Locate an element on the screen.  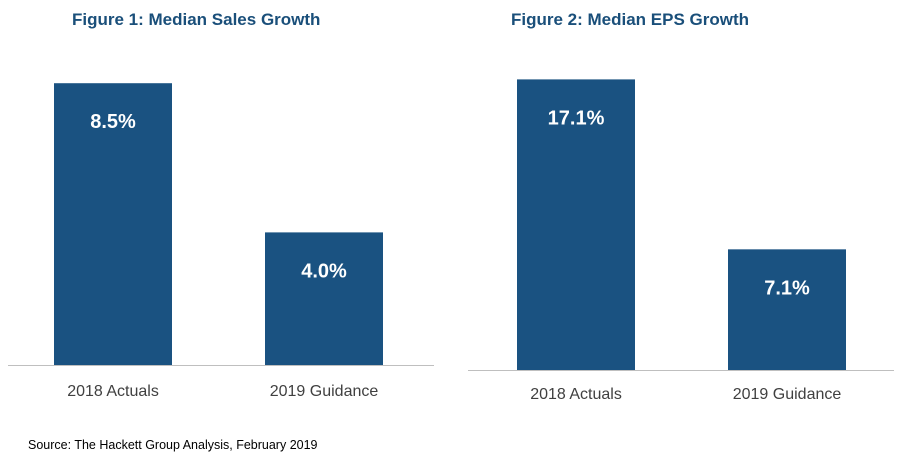
data-label-2: 4.0% is located at coordinates (324, 271).